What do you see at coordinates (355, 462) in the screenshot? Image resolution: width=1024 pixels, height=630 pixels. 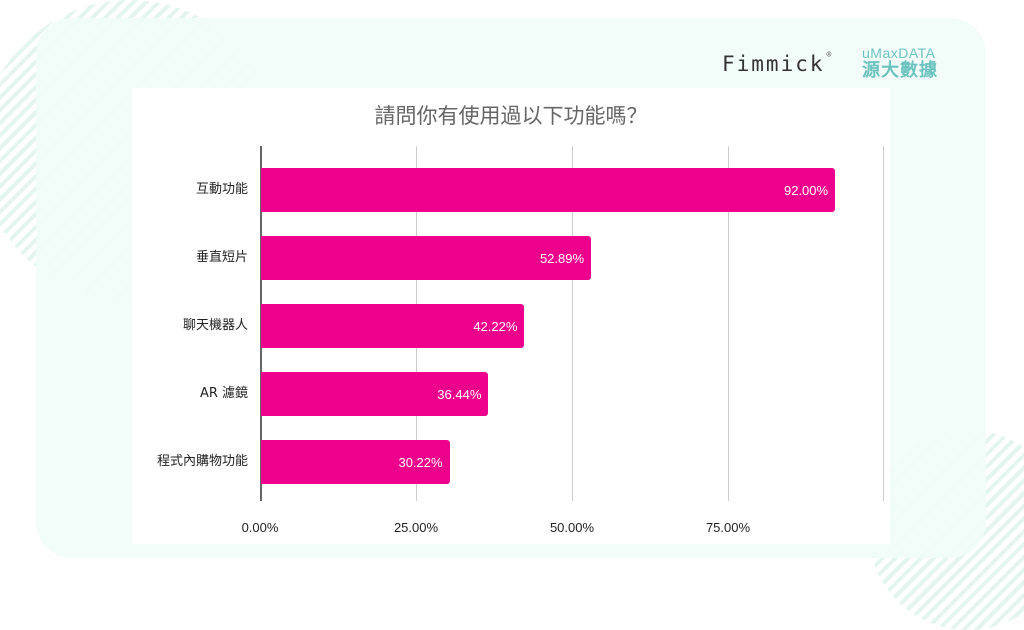 I see `bar: 30.22%` at bounding box center [355, 462].